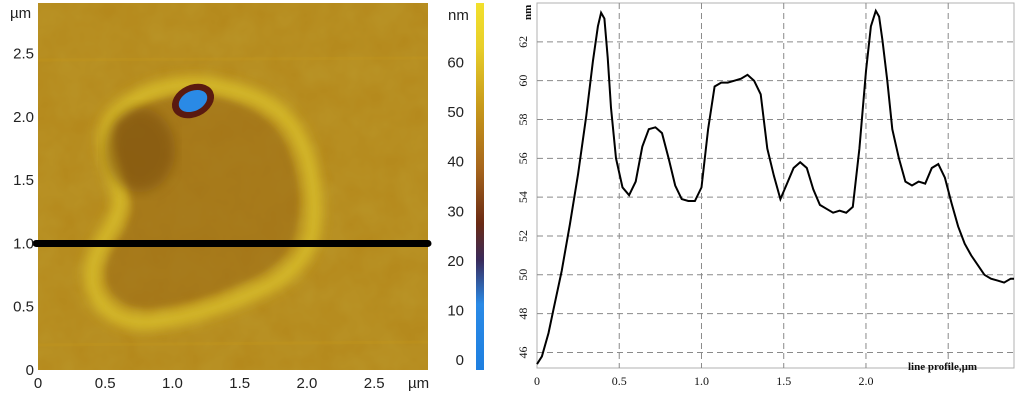 Image resolution: width=1023 pixels, height=411 pixels. Describe the element at coordinates (537, 381) in the screenshot. I see `profile-x-tick-0: 0` at that location.